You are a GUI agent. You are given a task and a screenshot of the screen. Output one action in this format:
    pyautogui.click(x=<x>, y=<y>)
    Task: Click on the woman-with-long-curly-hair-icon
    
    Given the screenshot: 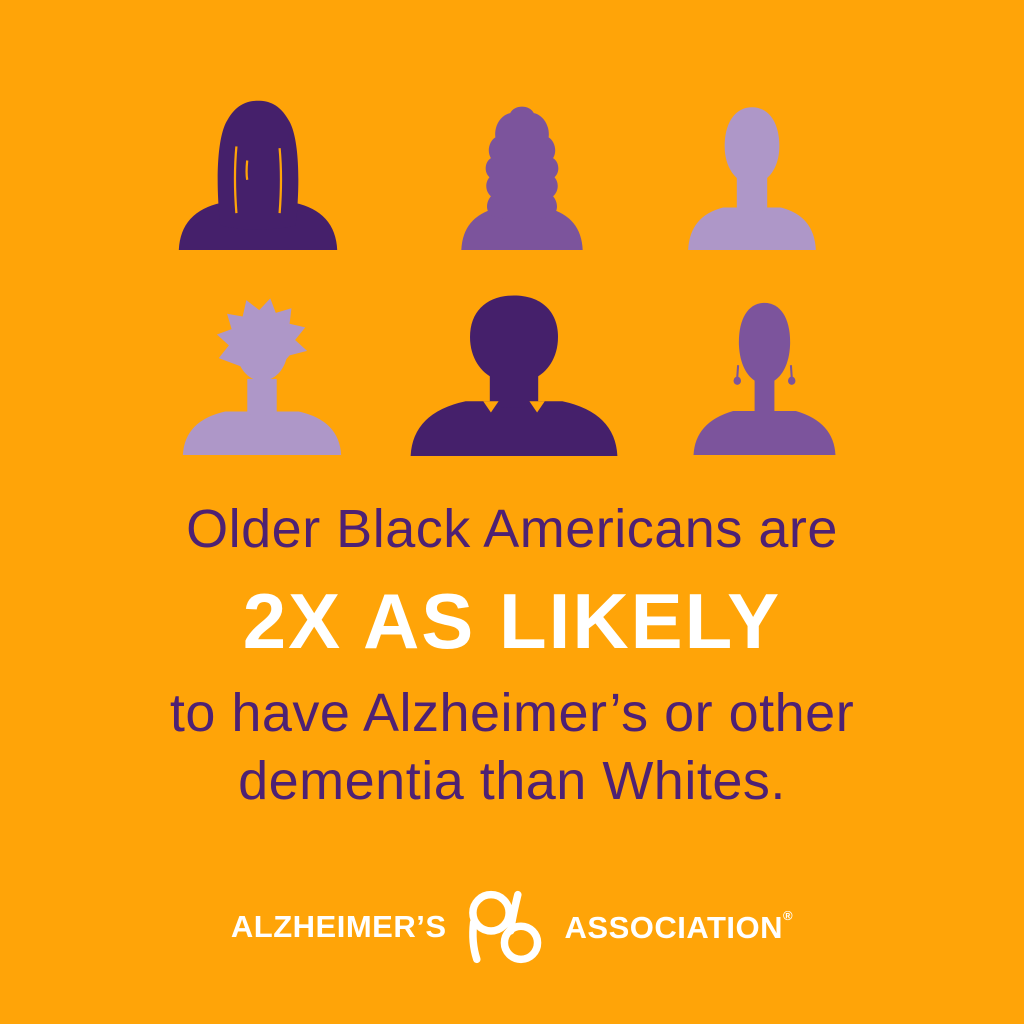 What is the action you would take?
    pyautogui.click(x=522, y=178)
    